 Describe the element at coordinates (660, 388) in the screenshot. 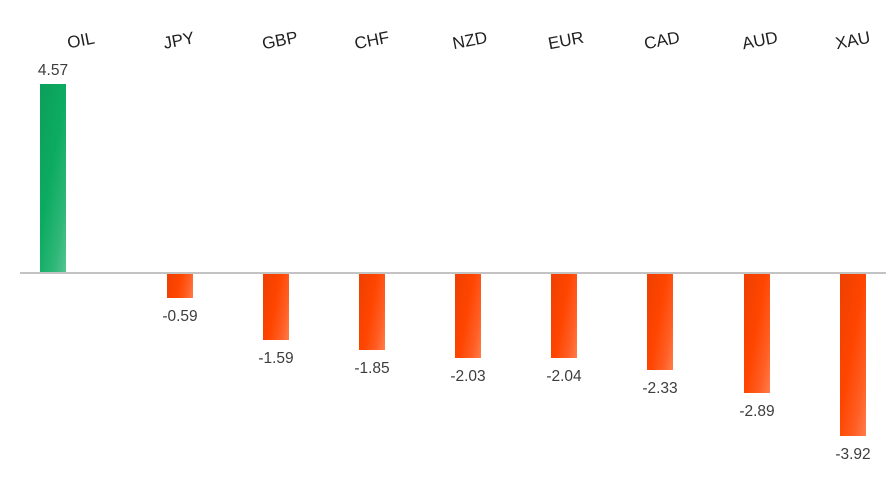

I see `value-label-cad: -2.33` at that location.